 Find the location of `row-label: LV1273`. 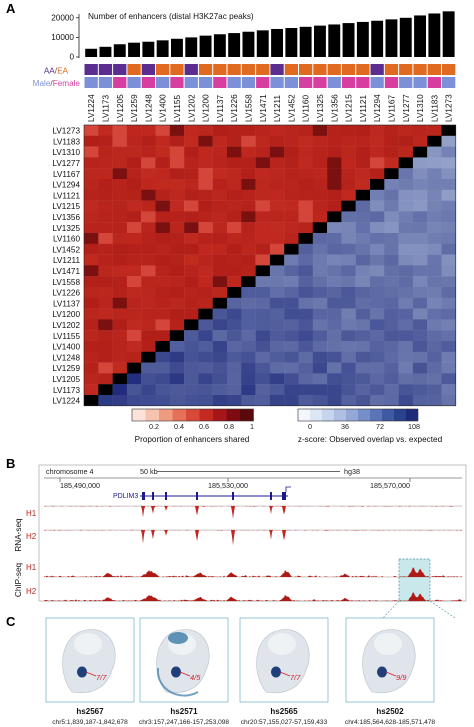

row-label: LV1273 is located at coordinates (66, 131).